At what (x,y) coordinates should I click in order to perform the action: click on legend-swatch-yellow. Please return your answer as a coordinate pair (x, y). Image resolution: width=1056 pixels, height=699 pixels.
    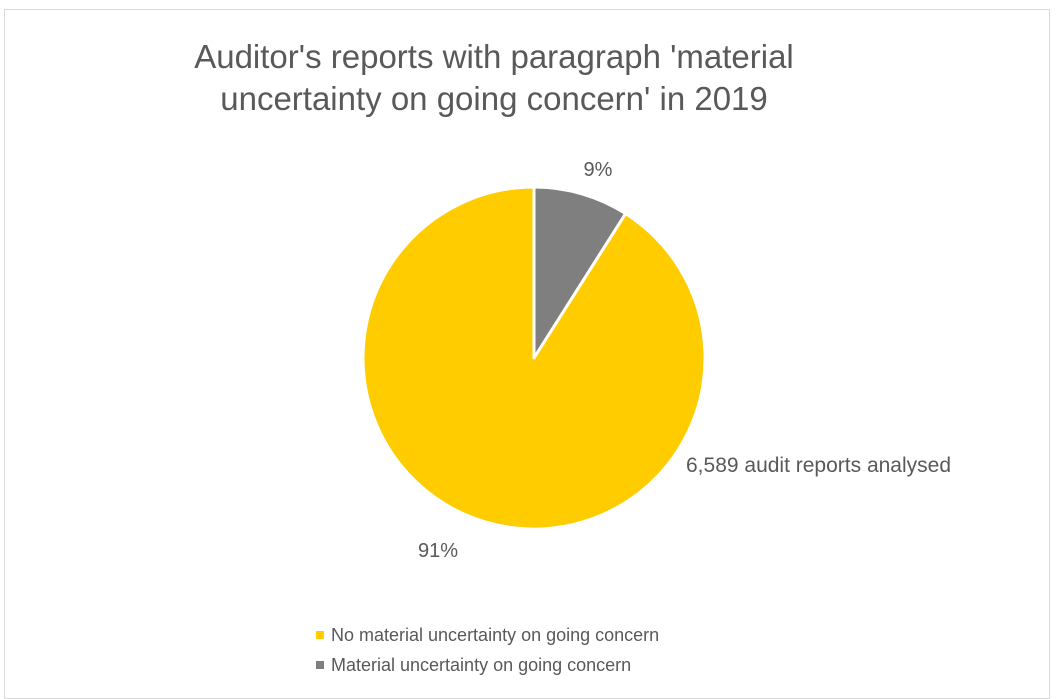
    Looking at the image, I should click on (320, 635).